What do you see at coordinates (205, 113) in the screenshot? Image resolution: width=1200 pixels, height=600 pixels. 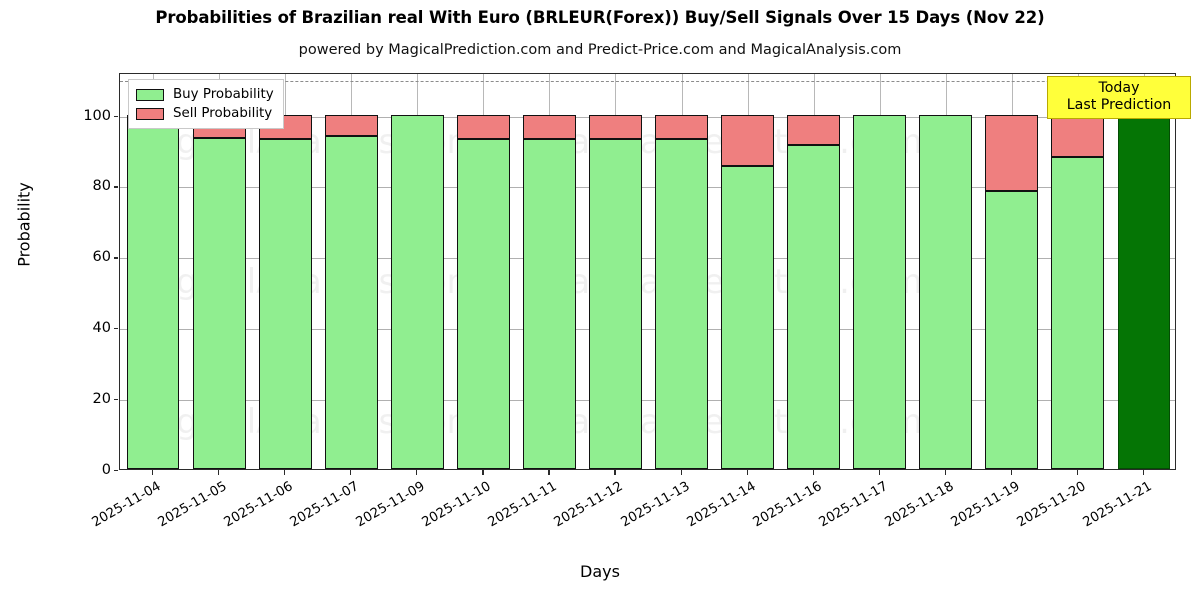 I see `legend-item-sell: Sell Probability` at bounding box center [205, 113].